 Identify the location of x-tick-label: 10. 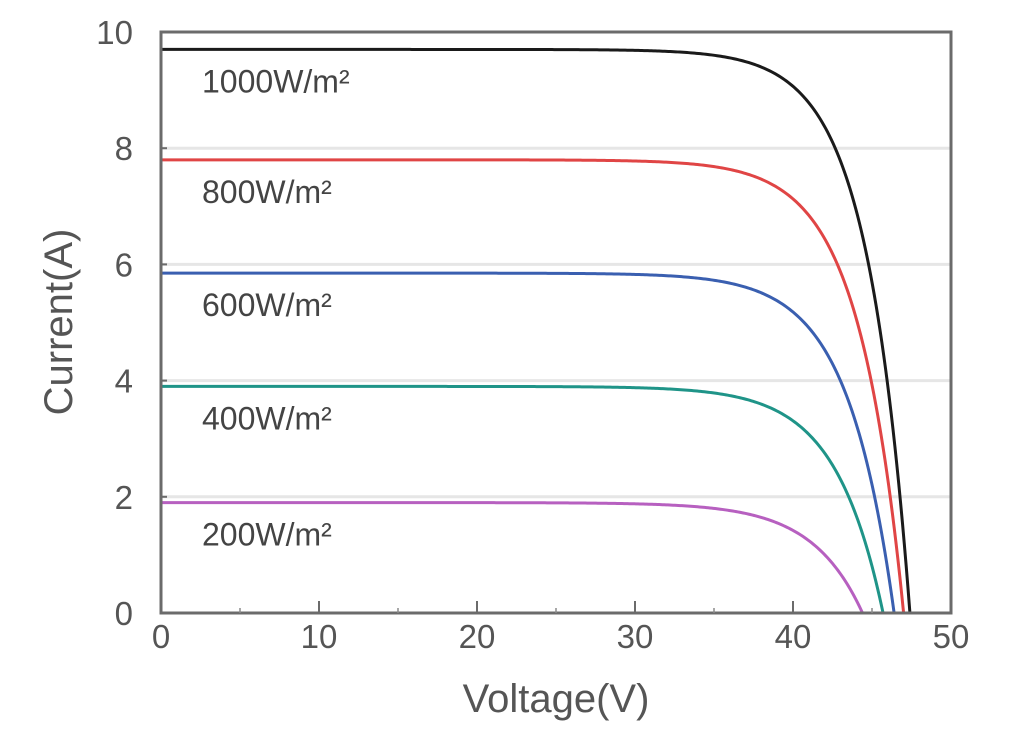
(319, 636).